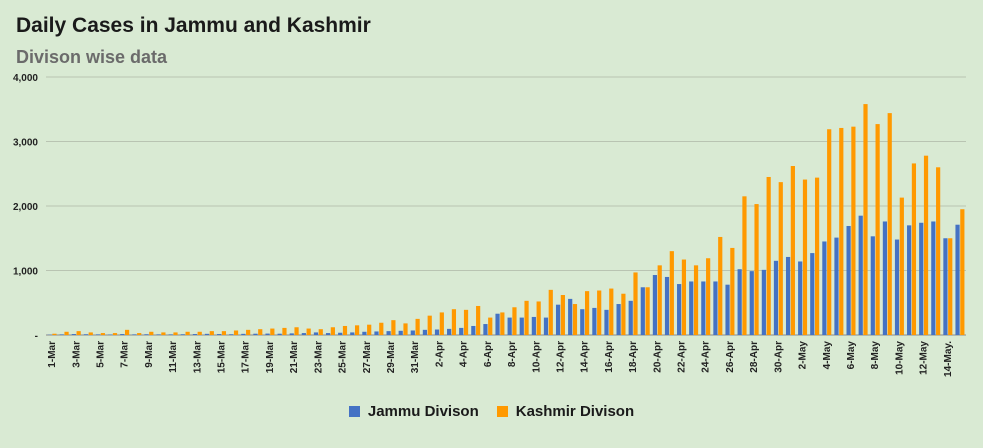 The height and width of the screenshot is (448, 983). What do you see at coordinates (270, 357) in the screenshot?
I see `x-tick-label: 19-Mar` at bounding box center [270, 357].